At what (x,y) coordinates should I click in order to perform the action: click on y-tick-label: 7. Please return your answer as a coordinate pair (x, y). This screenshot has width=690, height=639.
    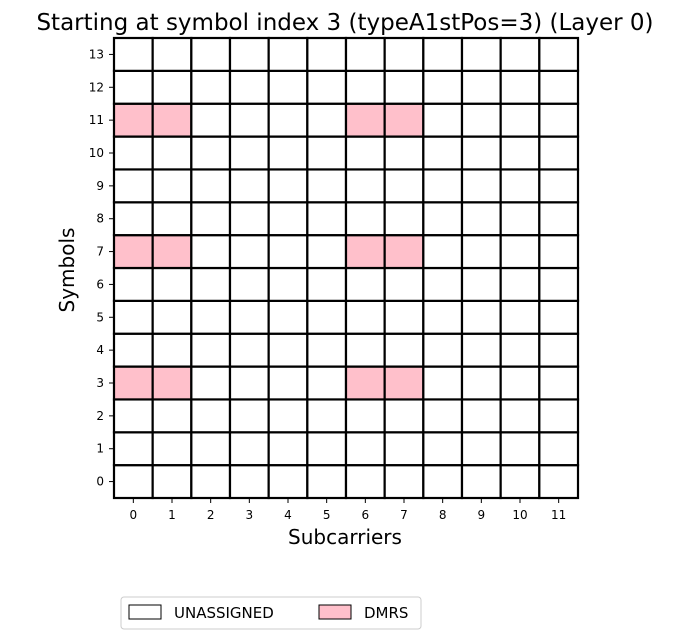
    Looking at the image, I should click on (100, 252).